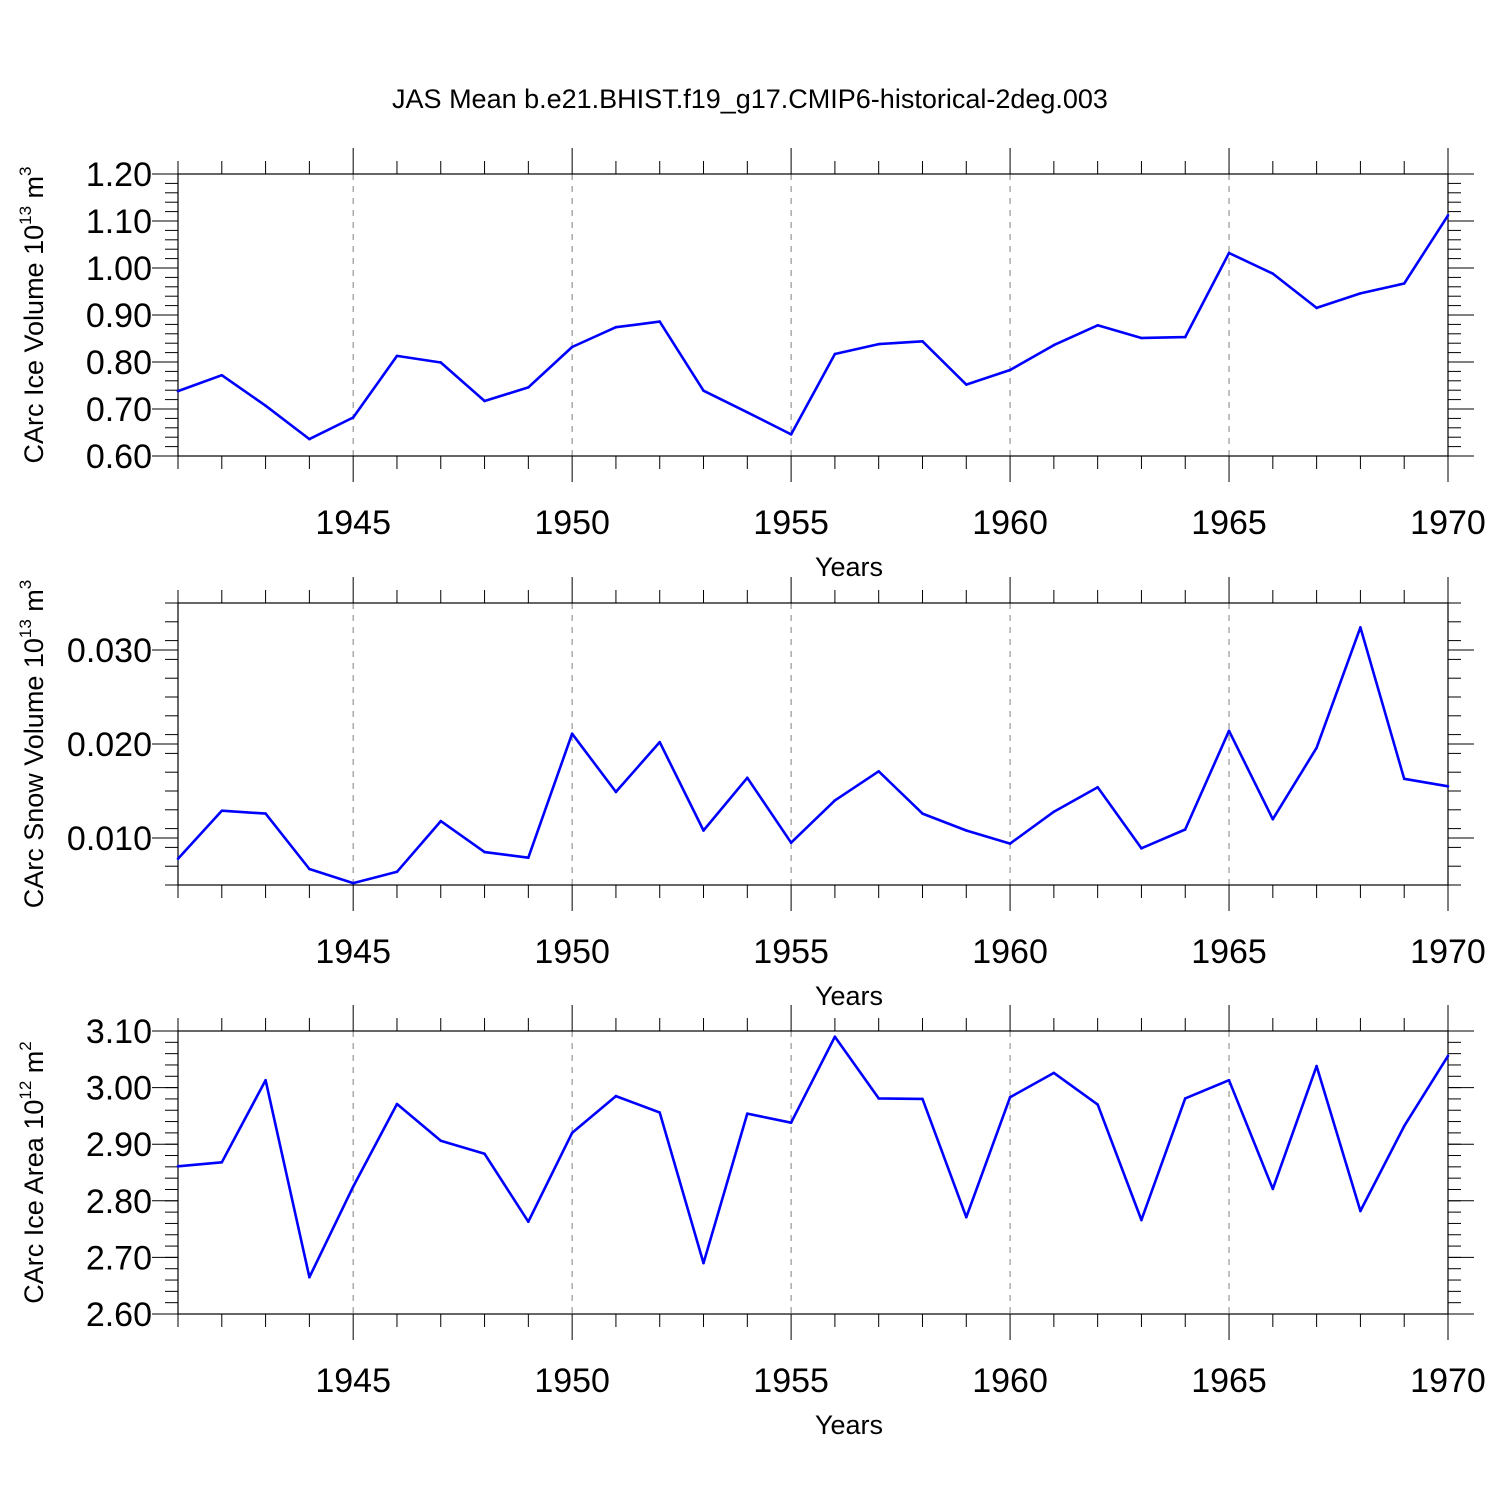 This screenshot has width=1500, height=1500. I want to click on x-tick-label: 1965, so click(1229, 952).